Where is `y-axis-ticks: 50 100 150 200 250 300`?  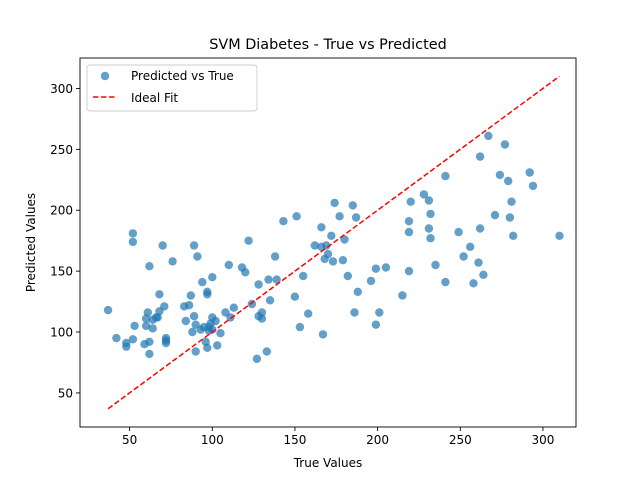
y-axis-ticks: 50 100 150 200 250 300 is located at coordinates (65, 241).